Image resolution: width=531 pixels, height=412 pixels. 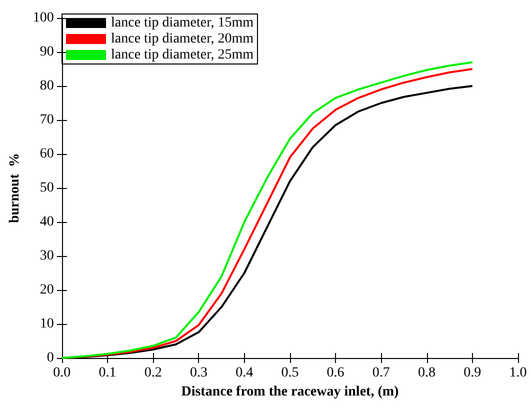 I want to click on y-tick-label: 80, so click(x=47, y=86).